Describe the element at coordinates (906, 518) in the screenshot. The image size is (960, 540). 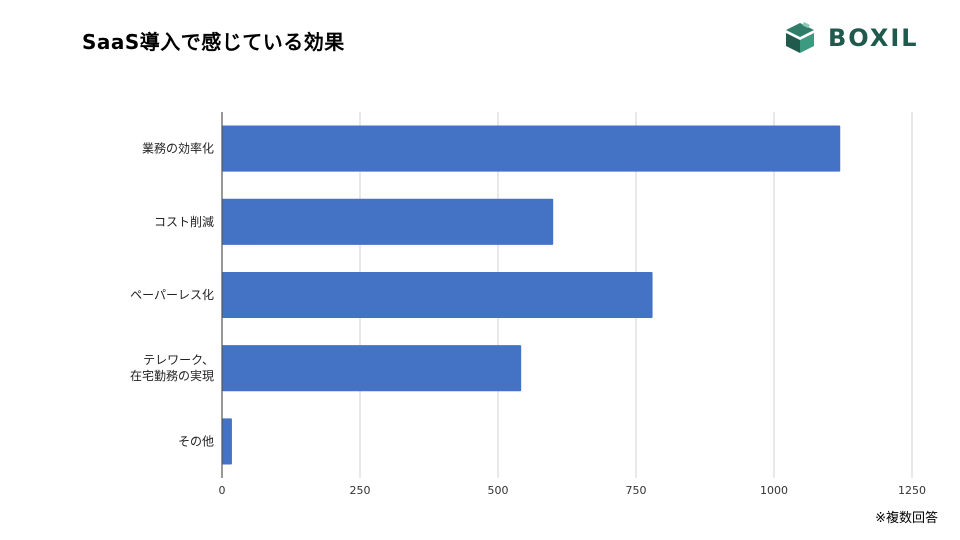
I see `footnote: ※複数回答` at that location.